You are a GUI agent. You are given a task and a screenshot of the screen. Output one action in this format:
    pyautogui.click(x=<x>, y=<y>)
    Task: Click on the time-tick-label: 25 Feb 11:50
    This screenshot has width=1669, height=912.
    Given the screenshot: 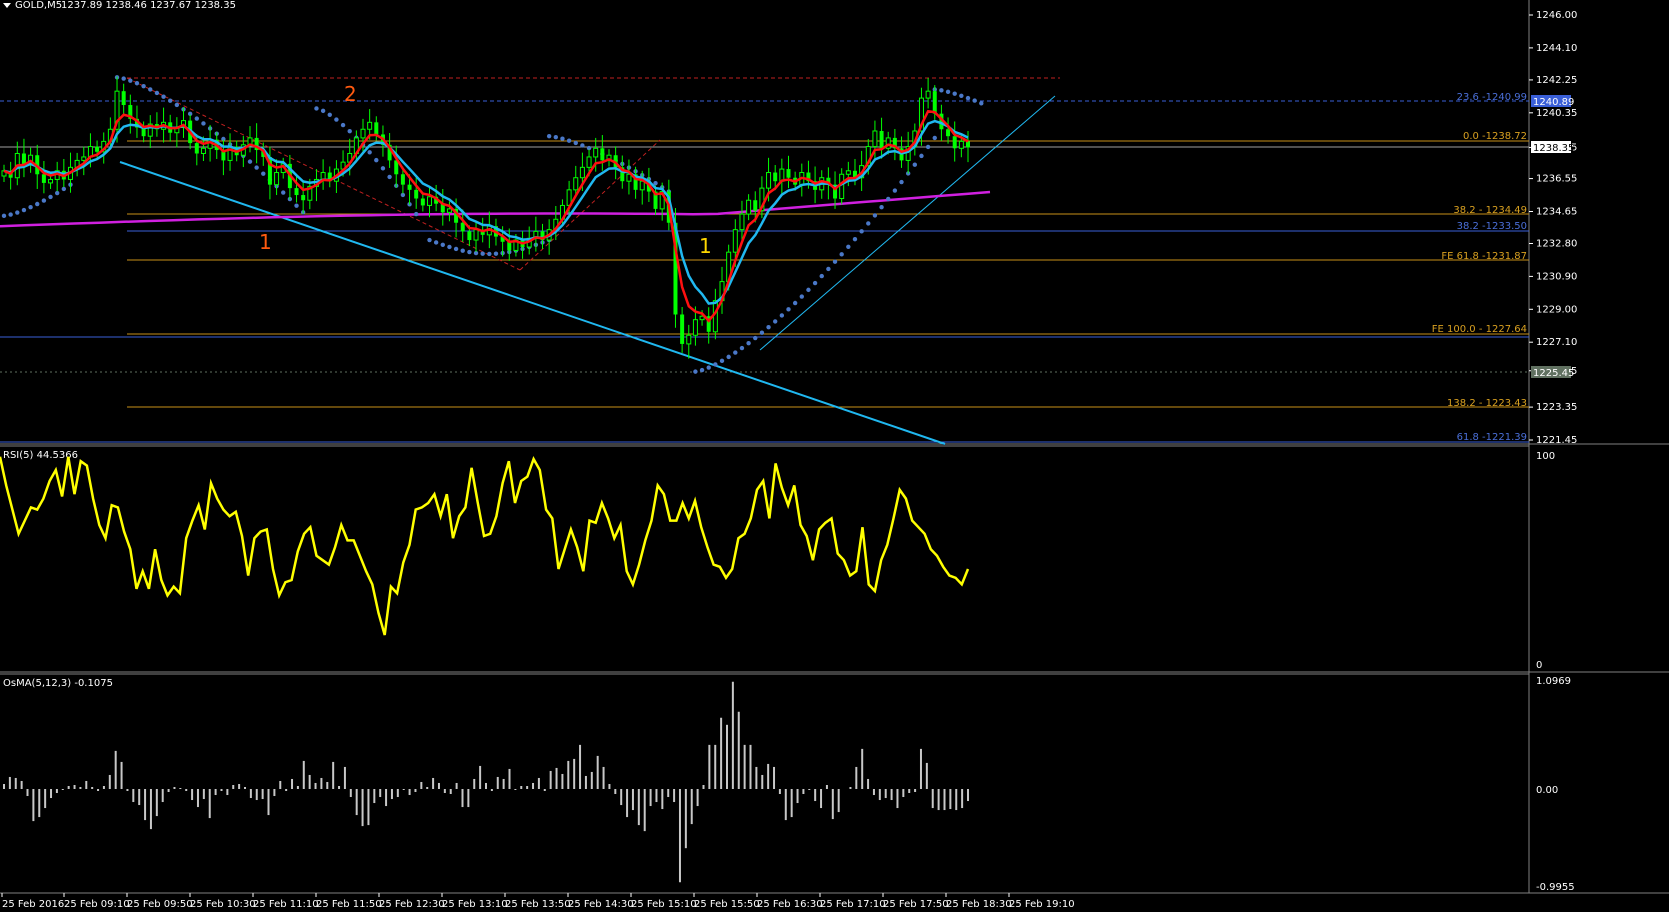 What is the action you would take?
    pyautogui.click(x=349, y=904)
    